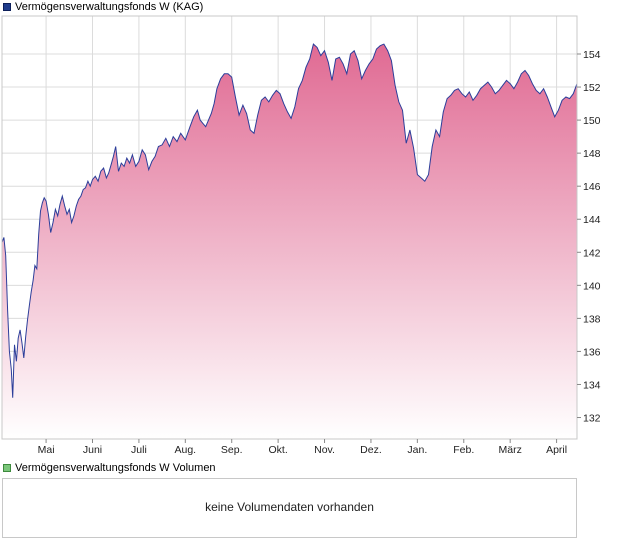  I want to click on y-tick-label: 142, so click(592, 253).